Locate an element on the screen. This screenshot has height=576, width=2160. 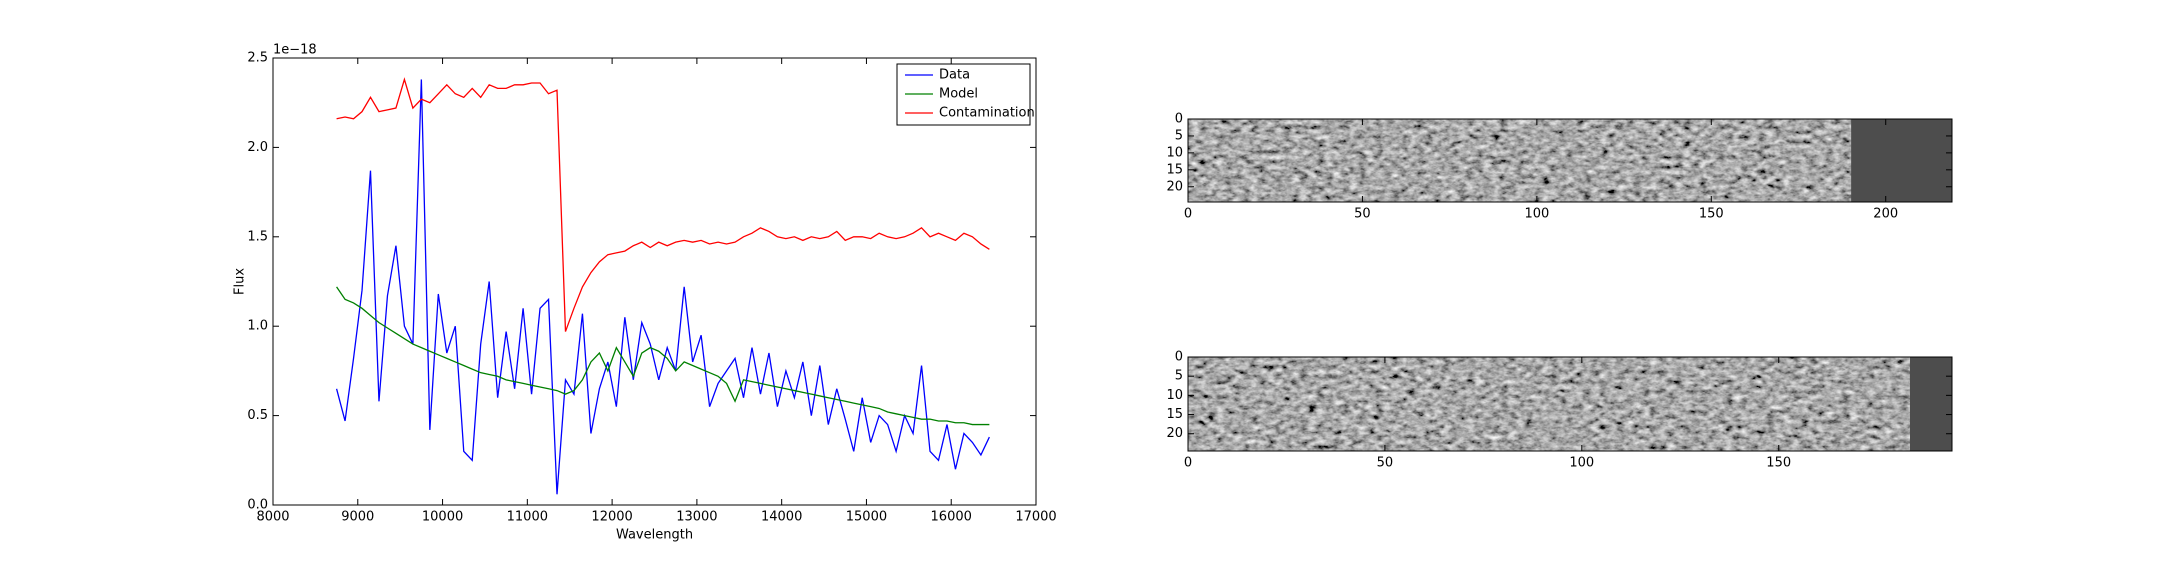
y-tick-label: 0.5 is located at coordinates (257, 415).